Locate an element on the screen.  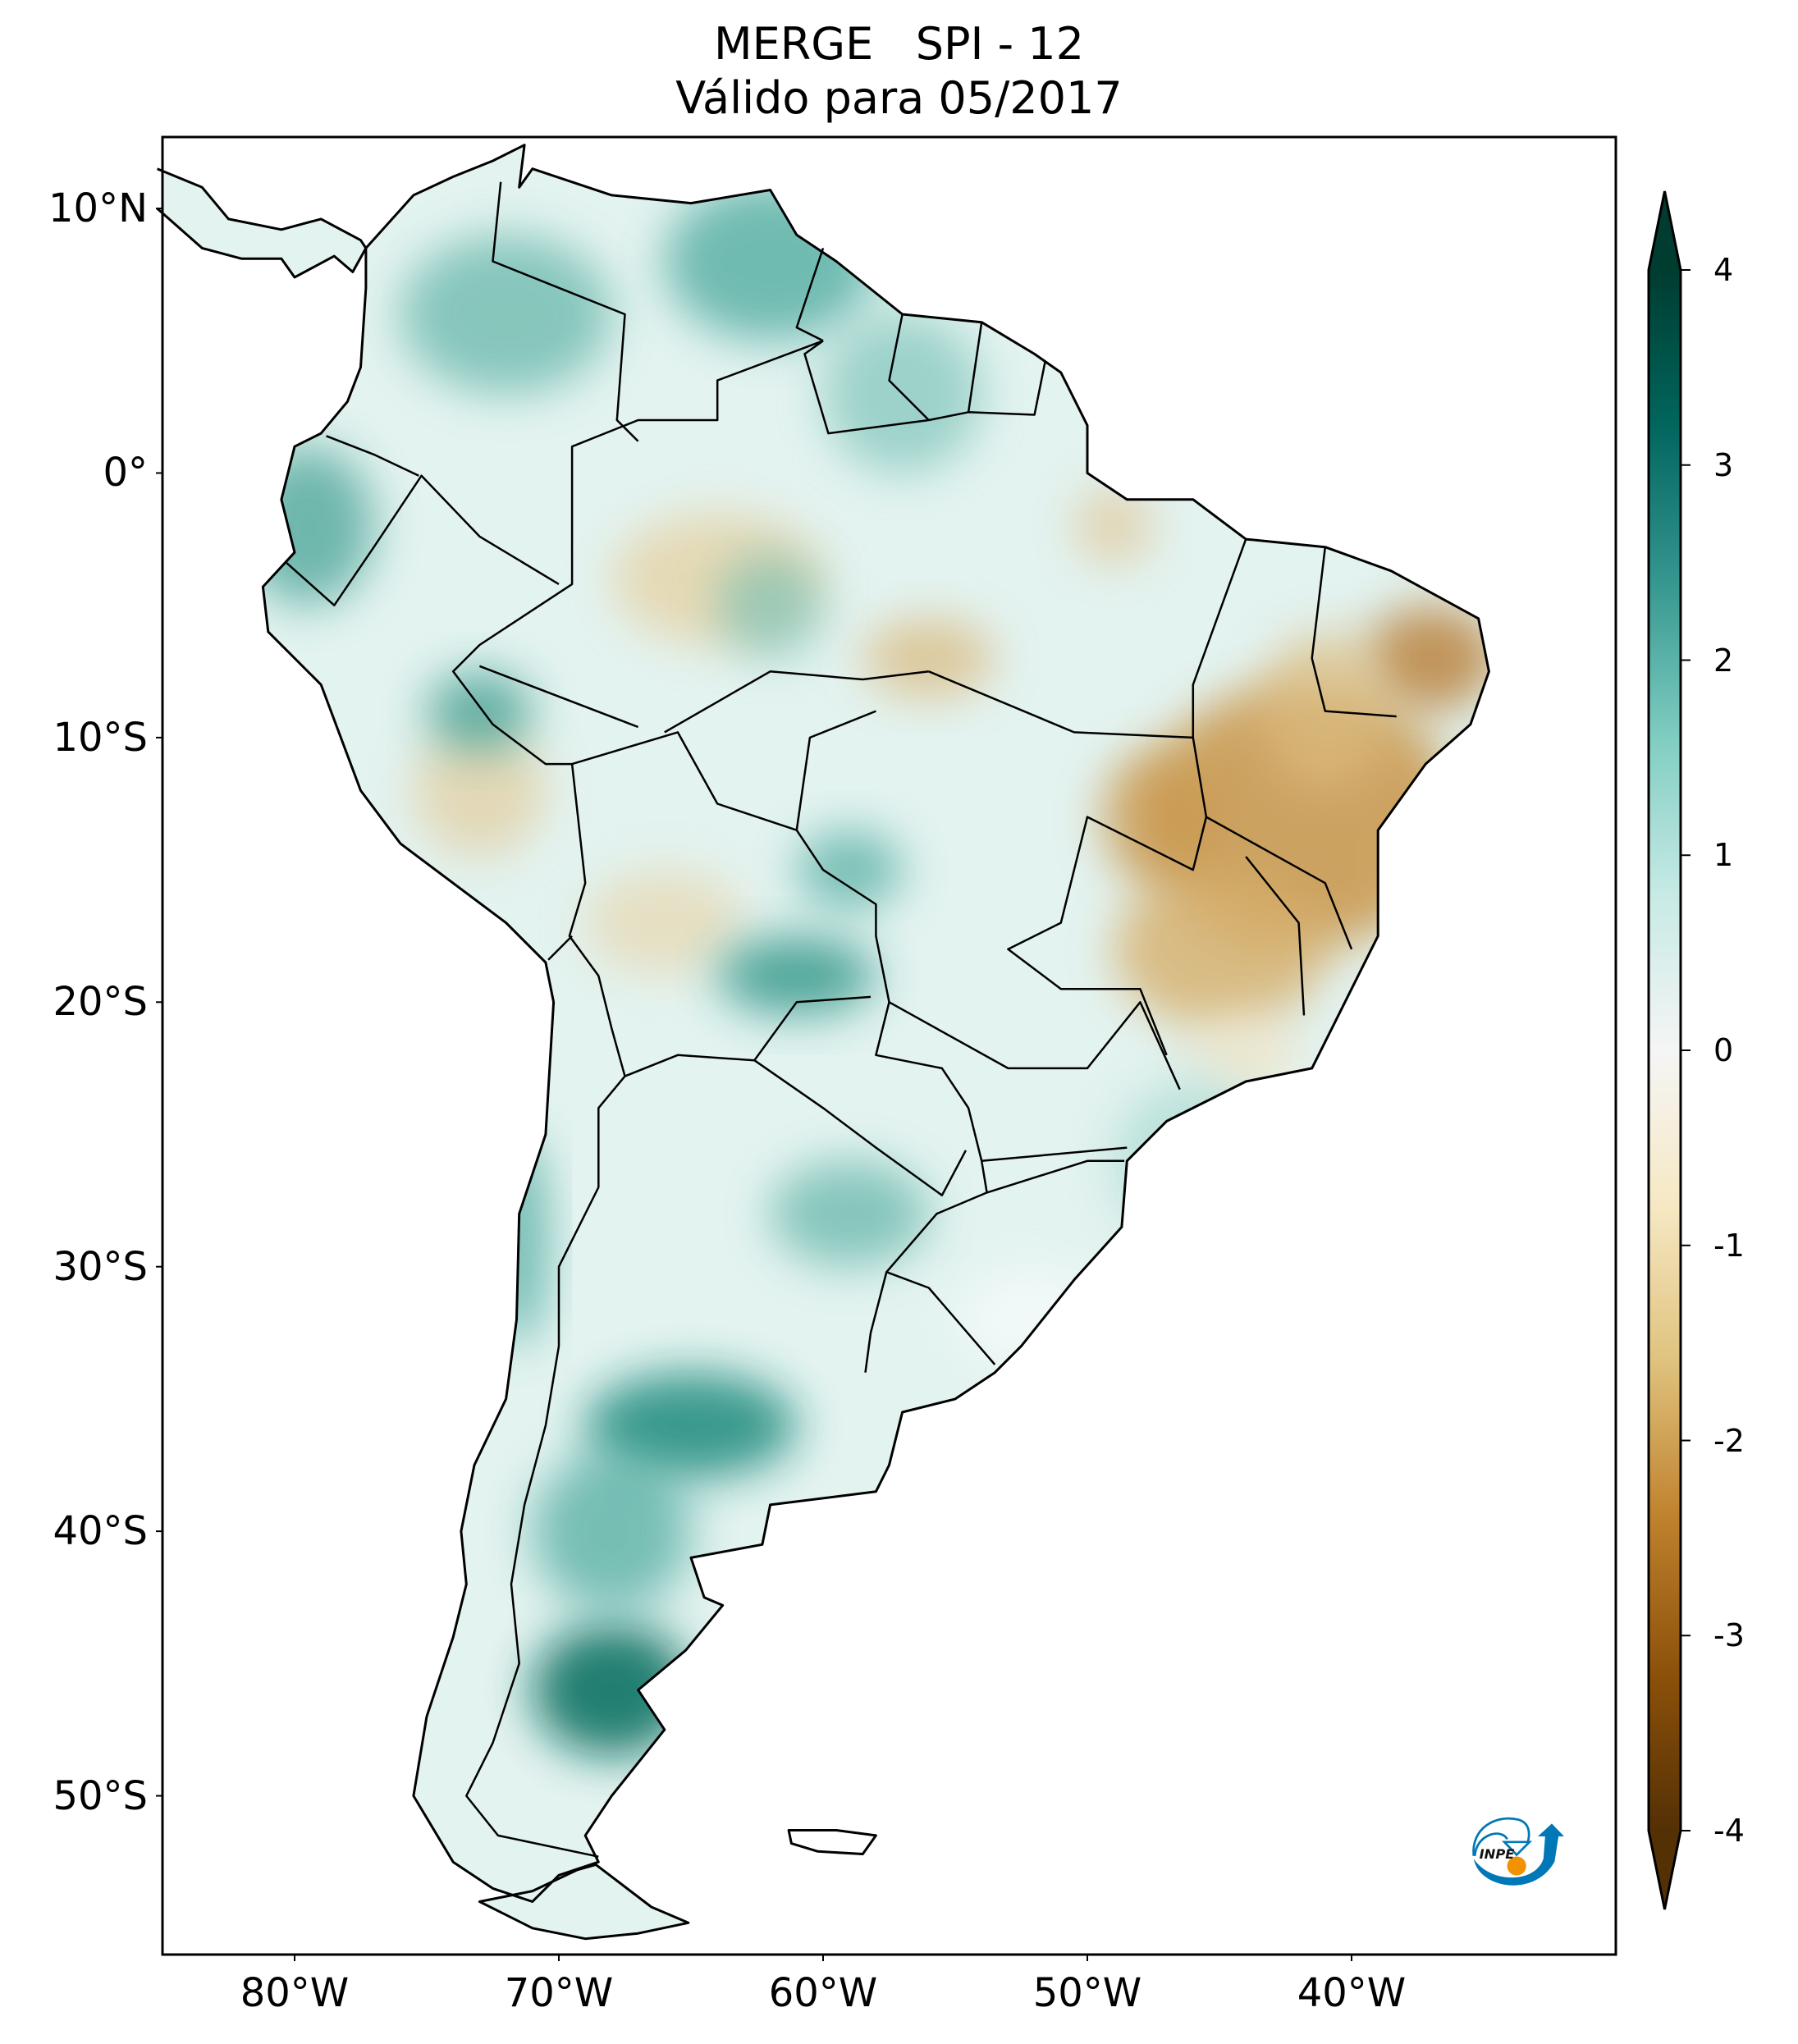
lon-tick-label: 60°W is located at coordinates (823, 1993).